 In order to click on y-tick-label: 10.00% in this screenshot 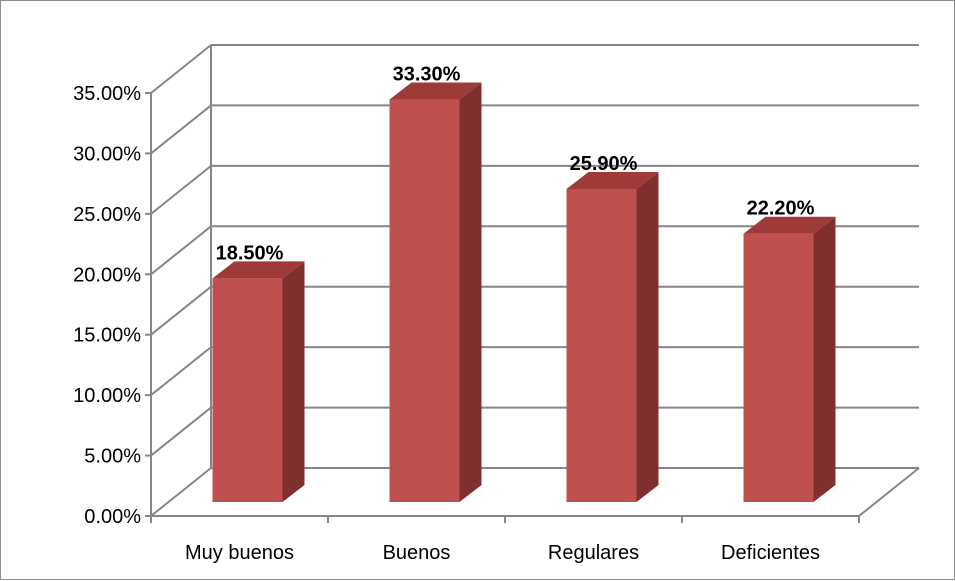, I will do `click(107, 396)`.